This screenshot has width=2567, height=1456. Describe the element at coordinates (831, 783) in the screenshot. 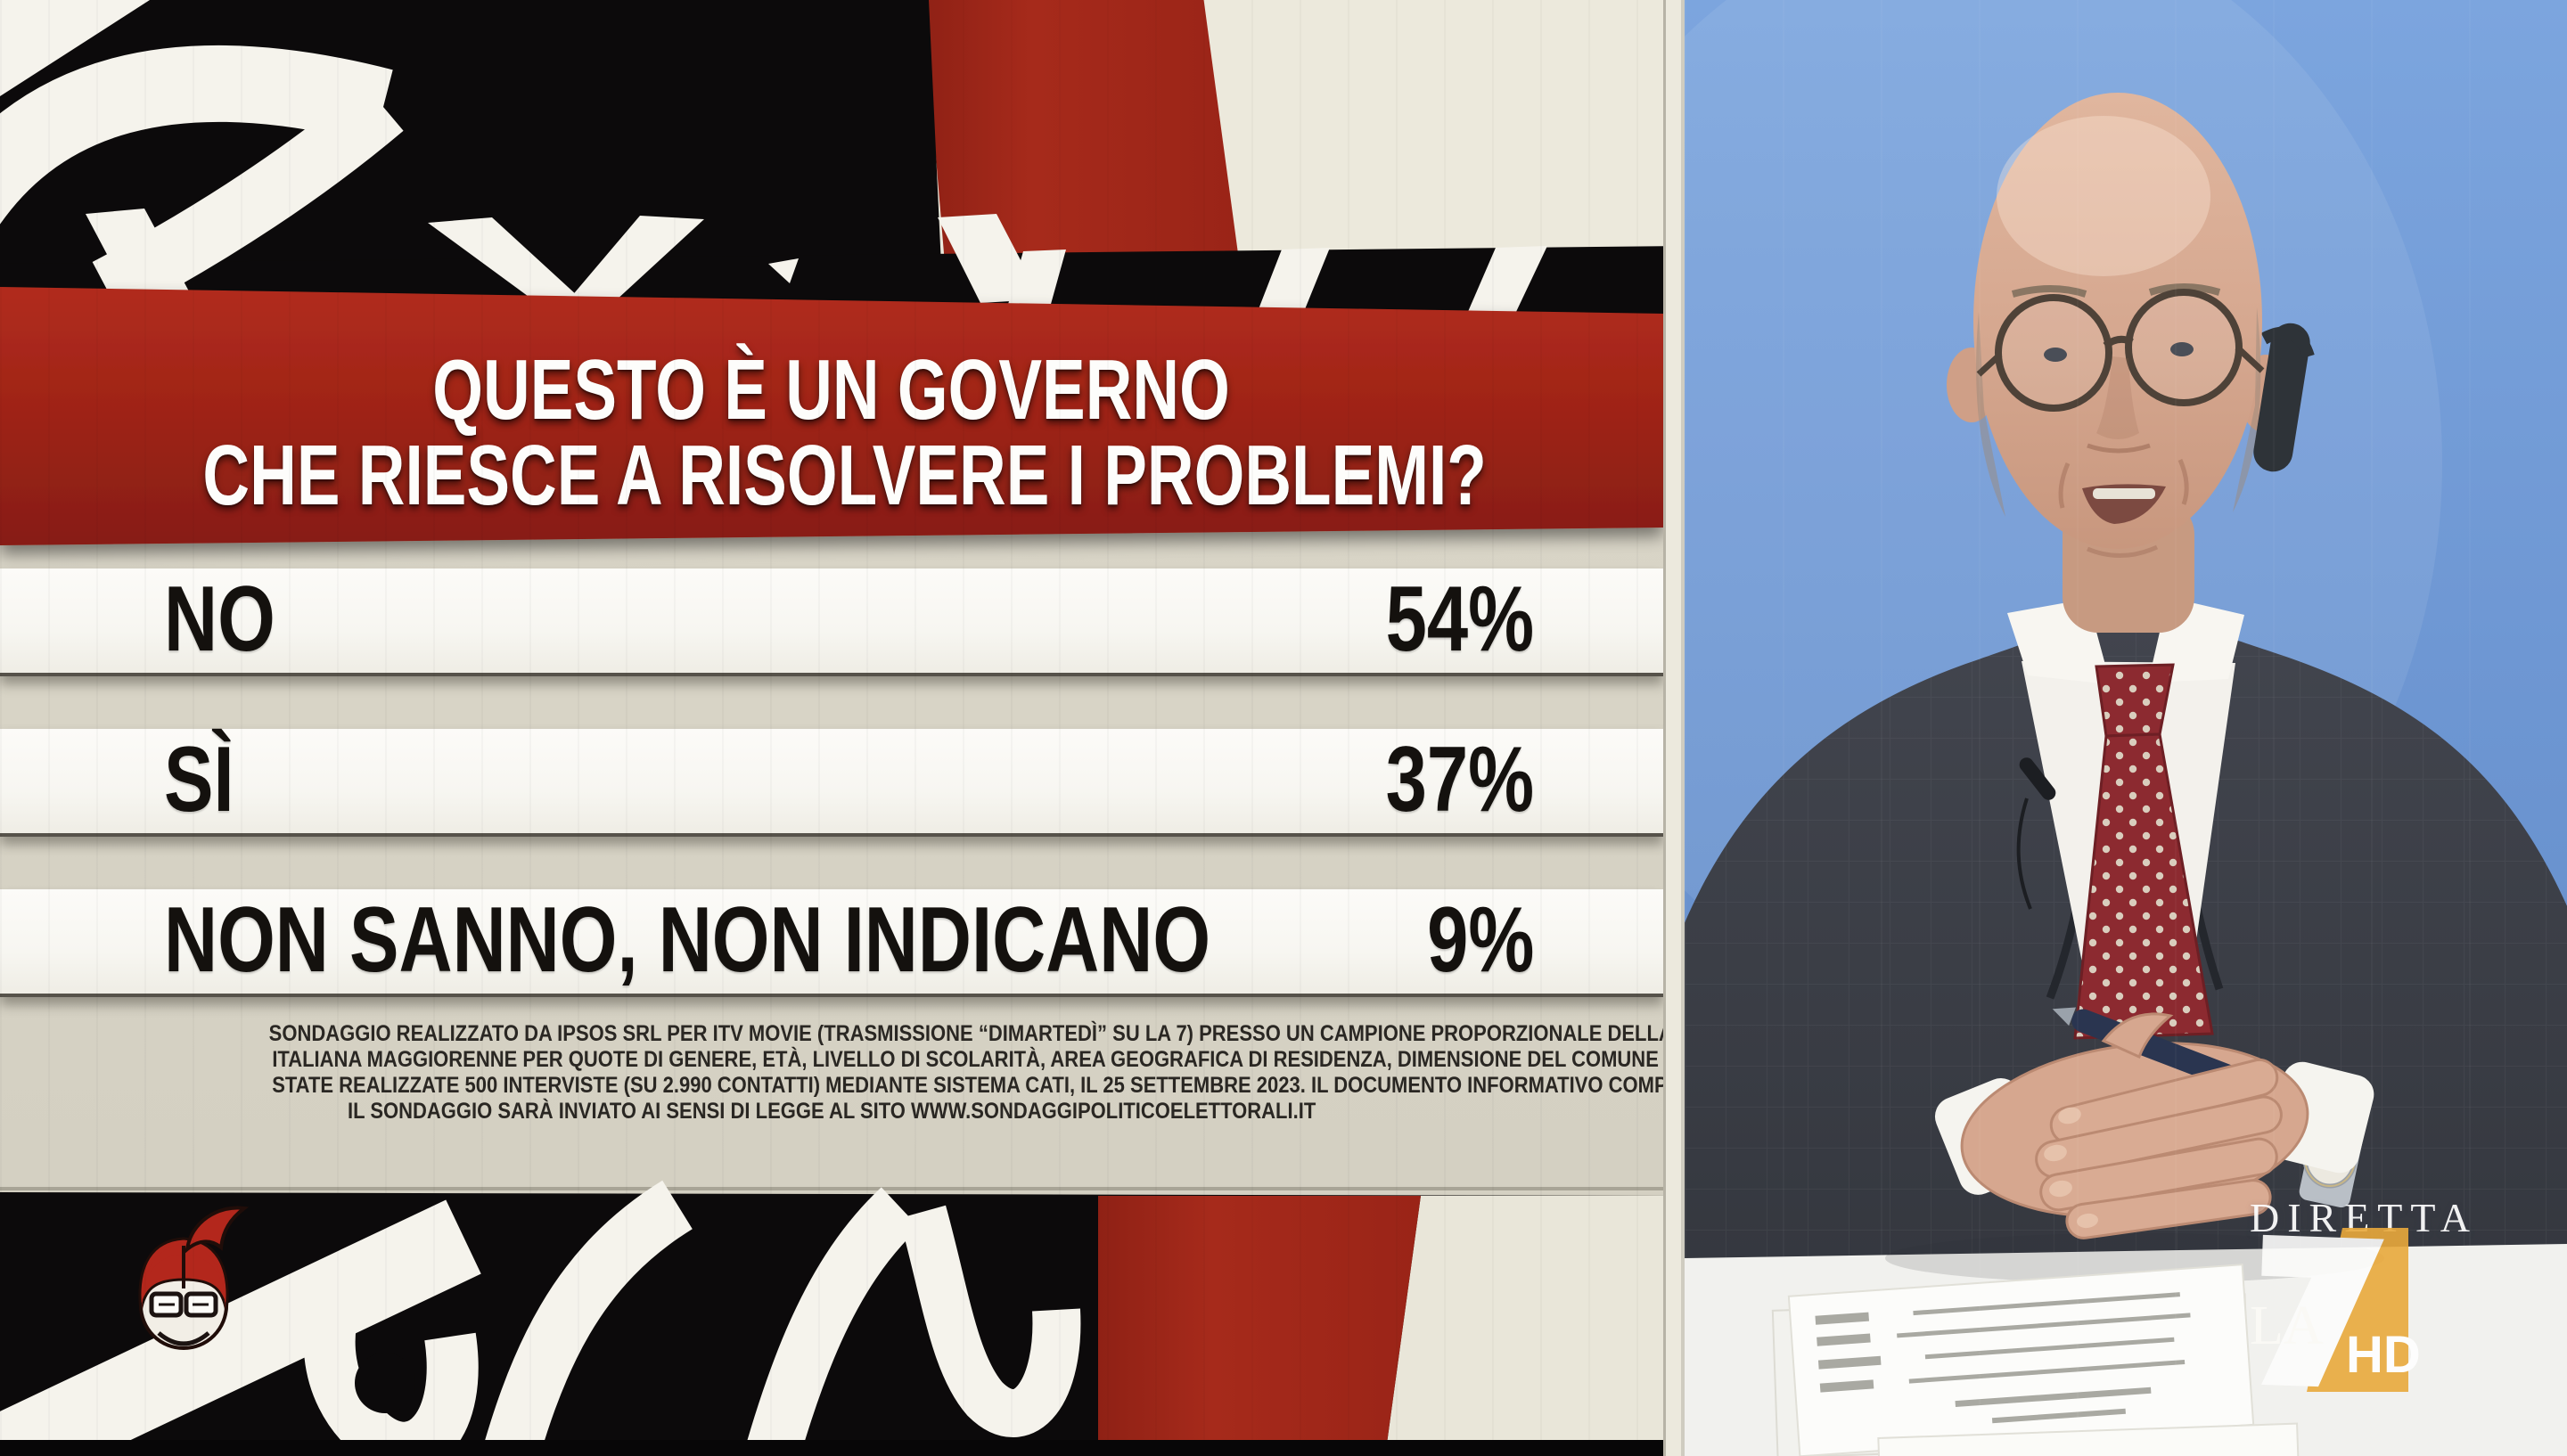

I see `poll-result-row-si: SÌ 37%` at that location.